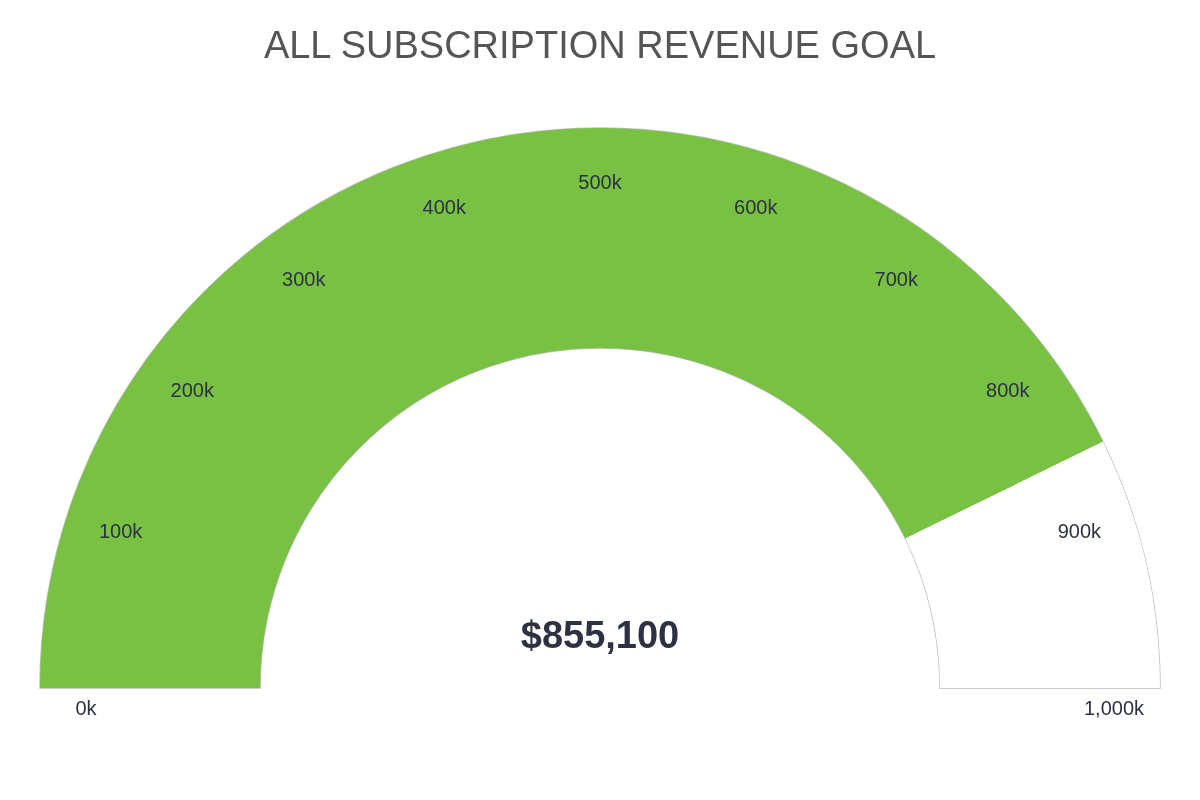 Image resolution: width=1200 pixels, height=800 pixels. Describe the element at coordinates (304, 278) in the screenshot. I see `text: 300k` at that location.